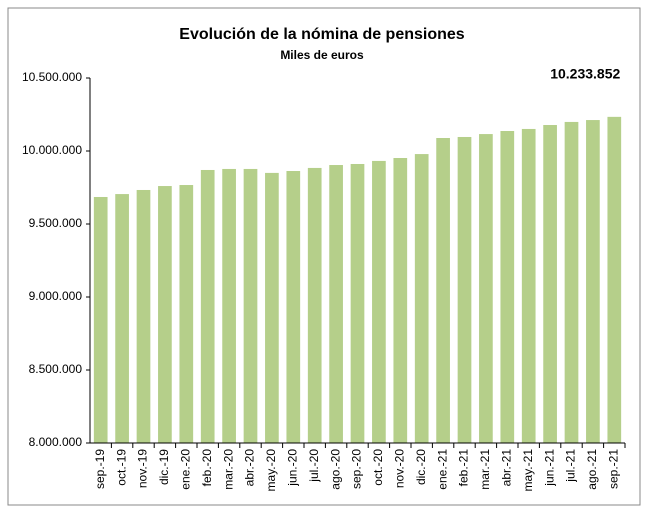 The image size is (652, 521). What do you see at coordinates (292, 468) in the screenshot?
I see `x-tick-label: jun.-20` at bounding box center [292, 468].